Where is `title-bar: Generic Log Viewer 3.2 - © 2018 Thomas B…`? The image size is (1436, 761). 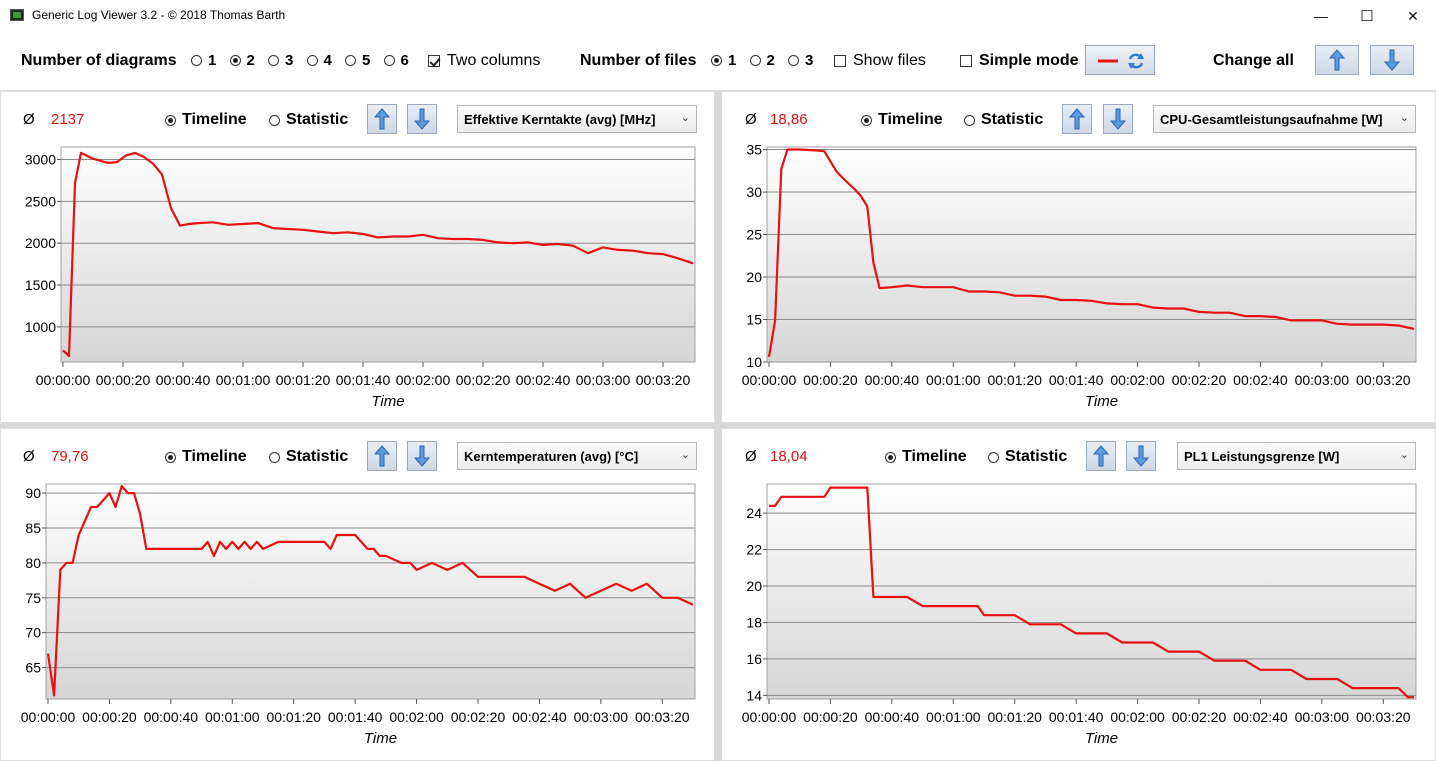 title-bar: Generic Log Viewer 3.2 - © 2018 Thomas B… is located at coordinates (718, 16).